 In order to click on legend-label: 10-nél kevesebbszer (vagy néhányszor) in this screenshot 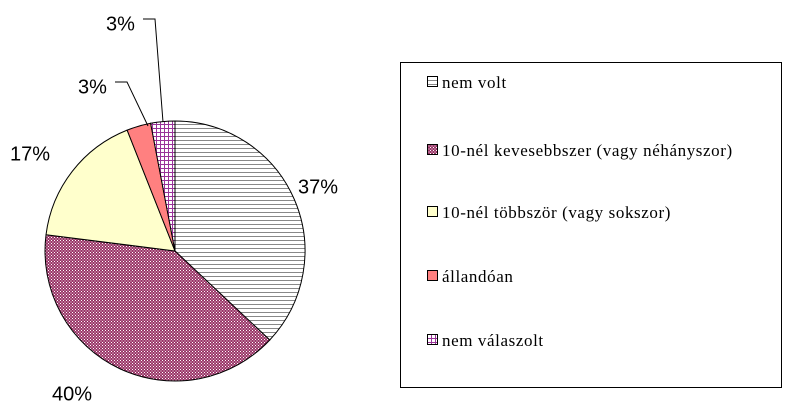, I will do `click(587, 150)`.